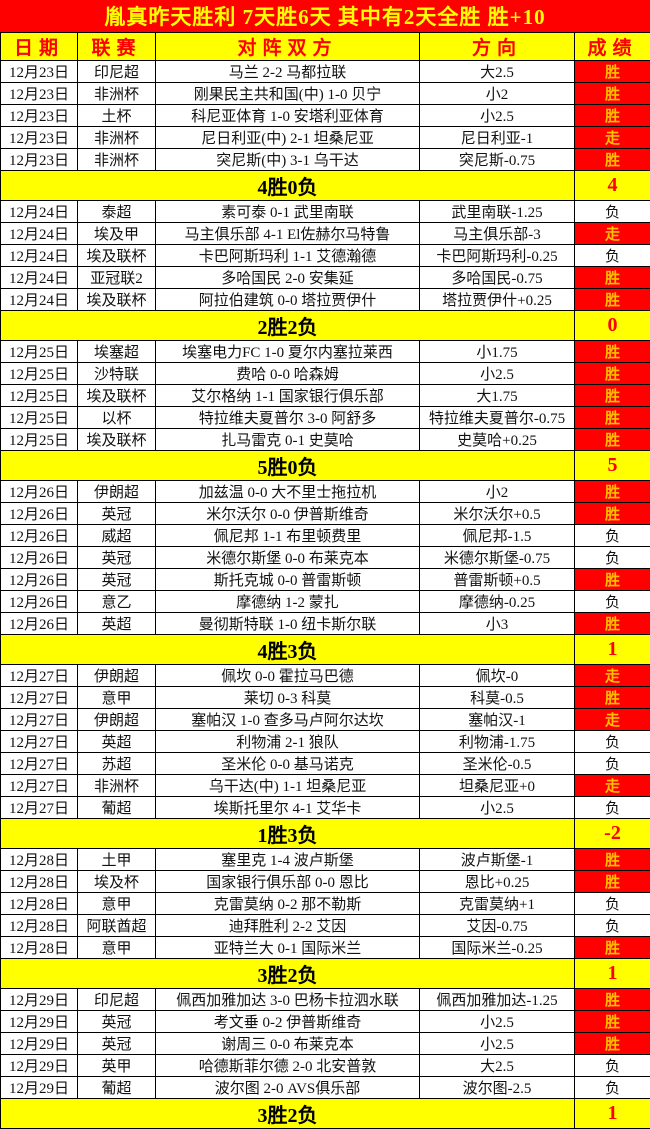 The image size is (650, 1129). What do you see at coordinates (288, 698) in the screenshot?
I see `match-cell: 莱切 0-3 科莫` at bounding box center [288, 698].